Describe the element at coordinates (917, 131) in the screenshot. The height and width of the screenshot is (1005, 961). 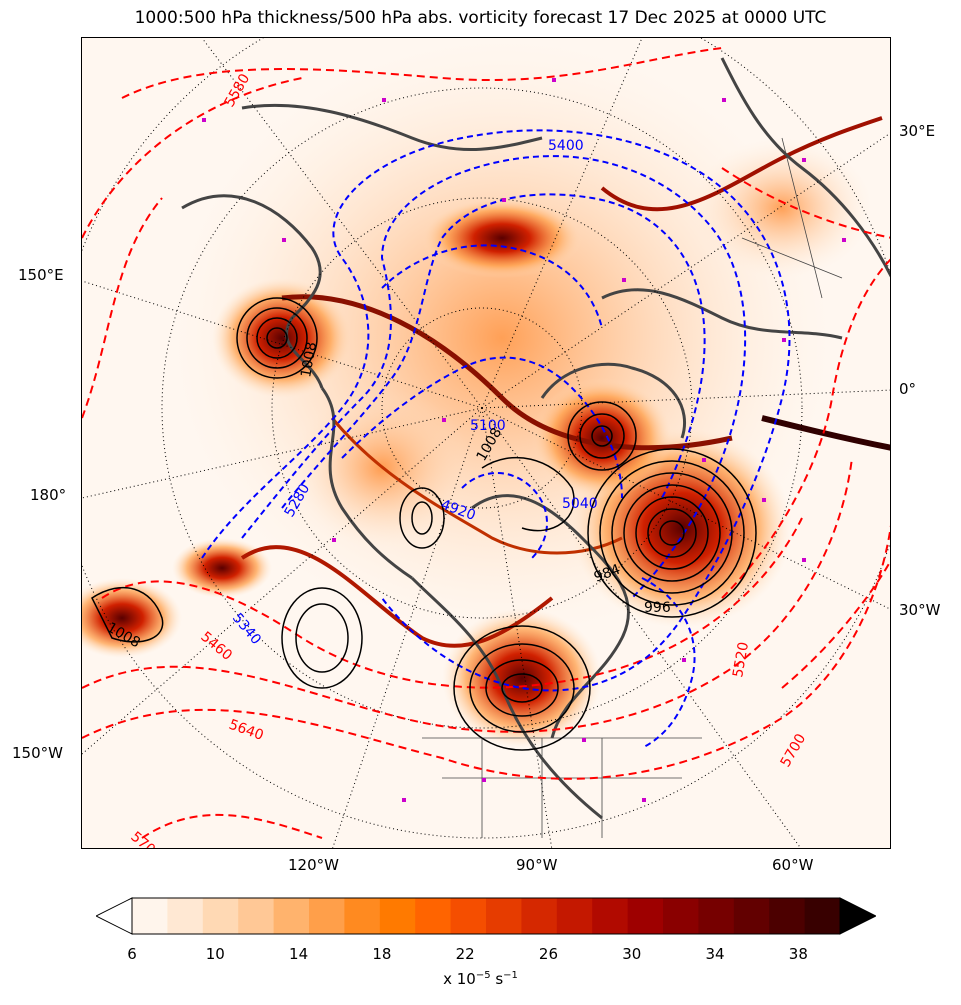
I see `lon-label-30e: 30°E` at that location.